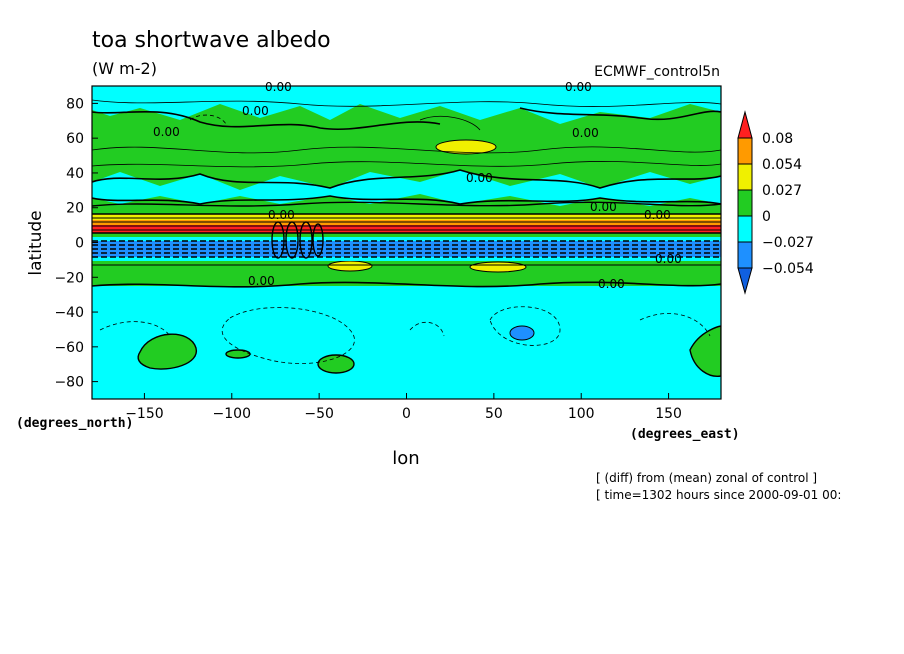 The width and height of the screenshot is (904, 654). What do you see at coordinates (581, 414) in the screenshot?
I see `x-tick-label: 100` at bounding box center [581, 414].